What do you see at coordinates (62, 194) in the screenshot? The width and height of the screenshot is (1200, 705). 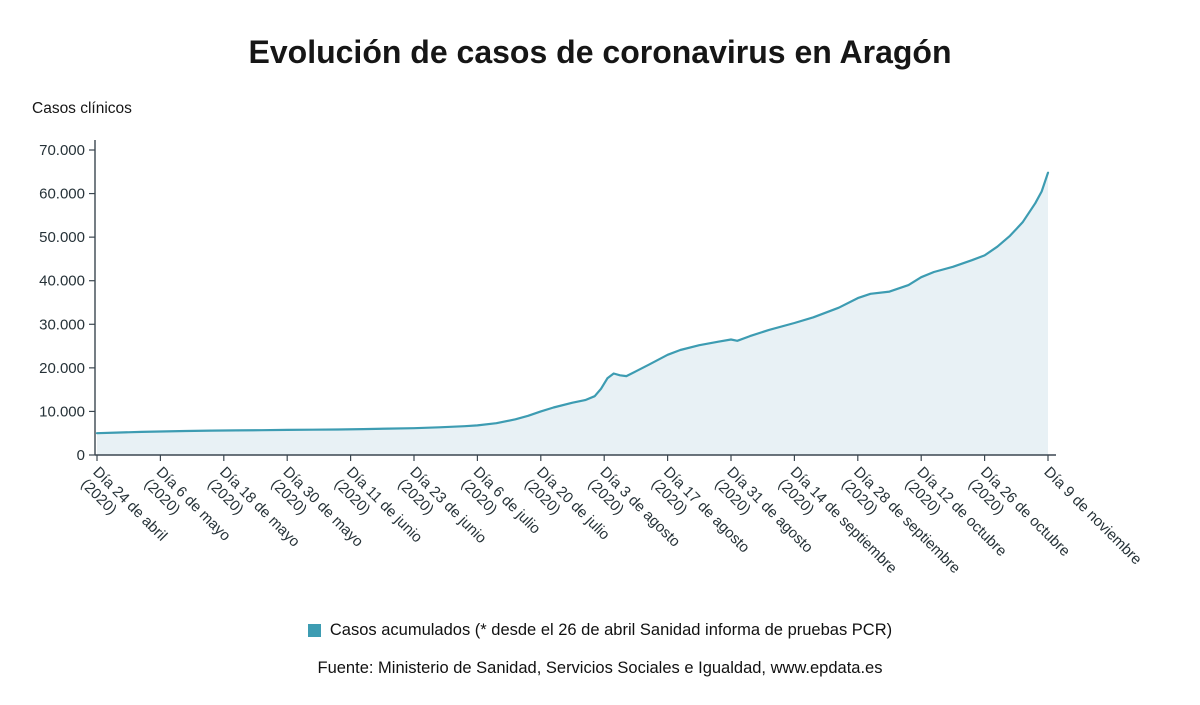 I see `y-tick-label: 60.000` at bounding box center [62, 194].